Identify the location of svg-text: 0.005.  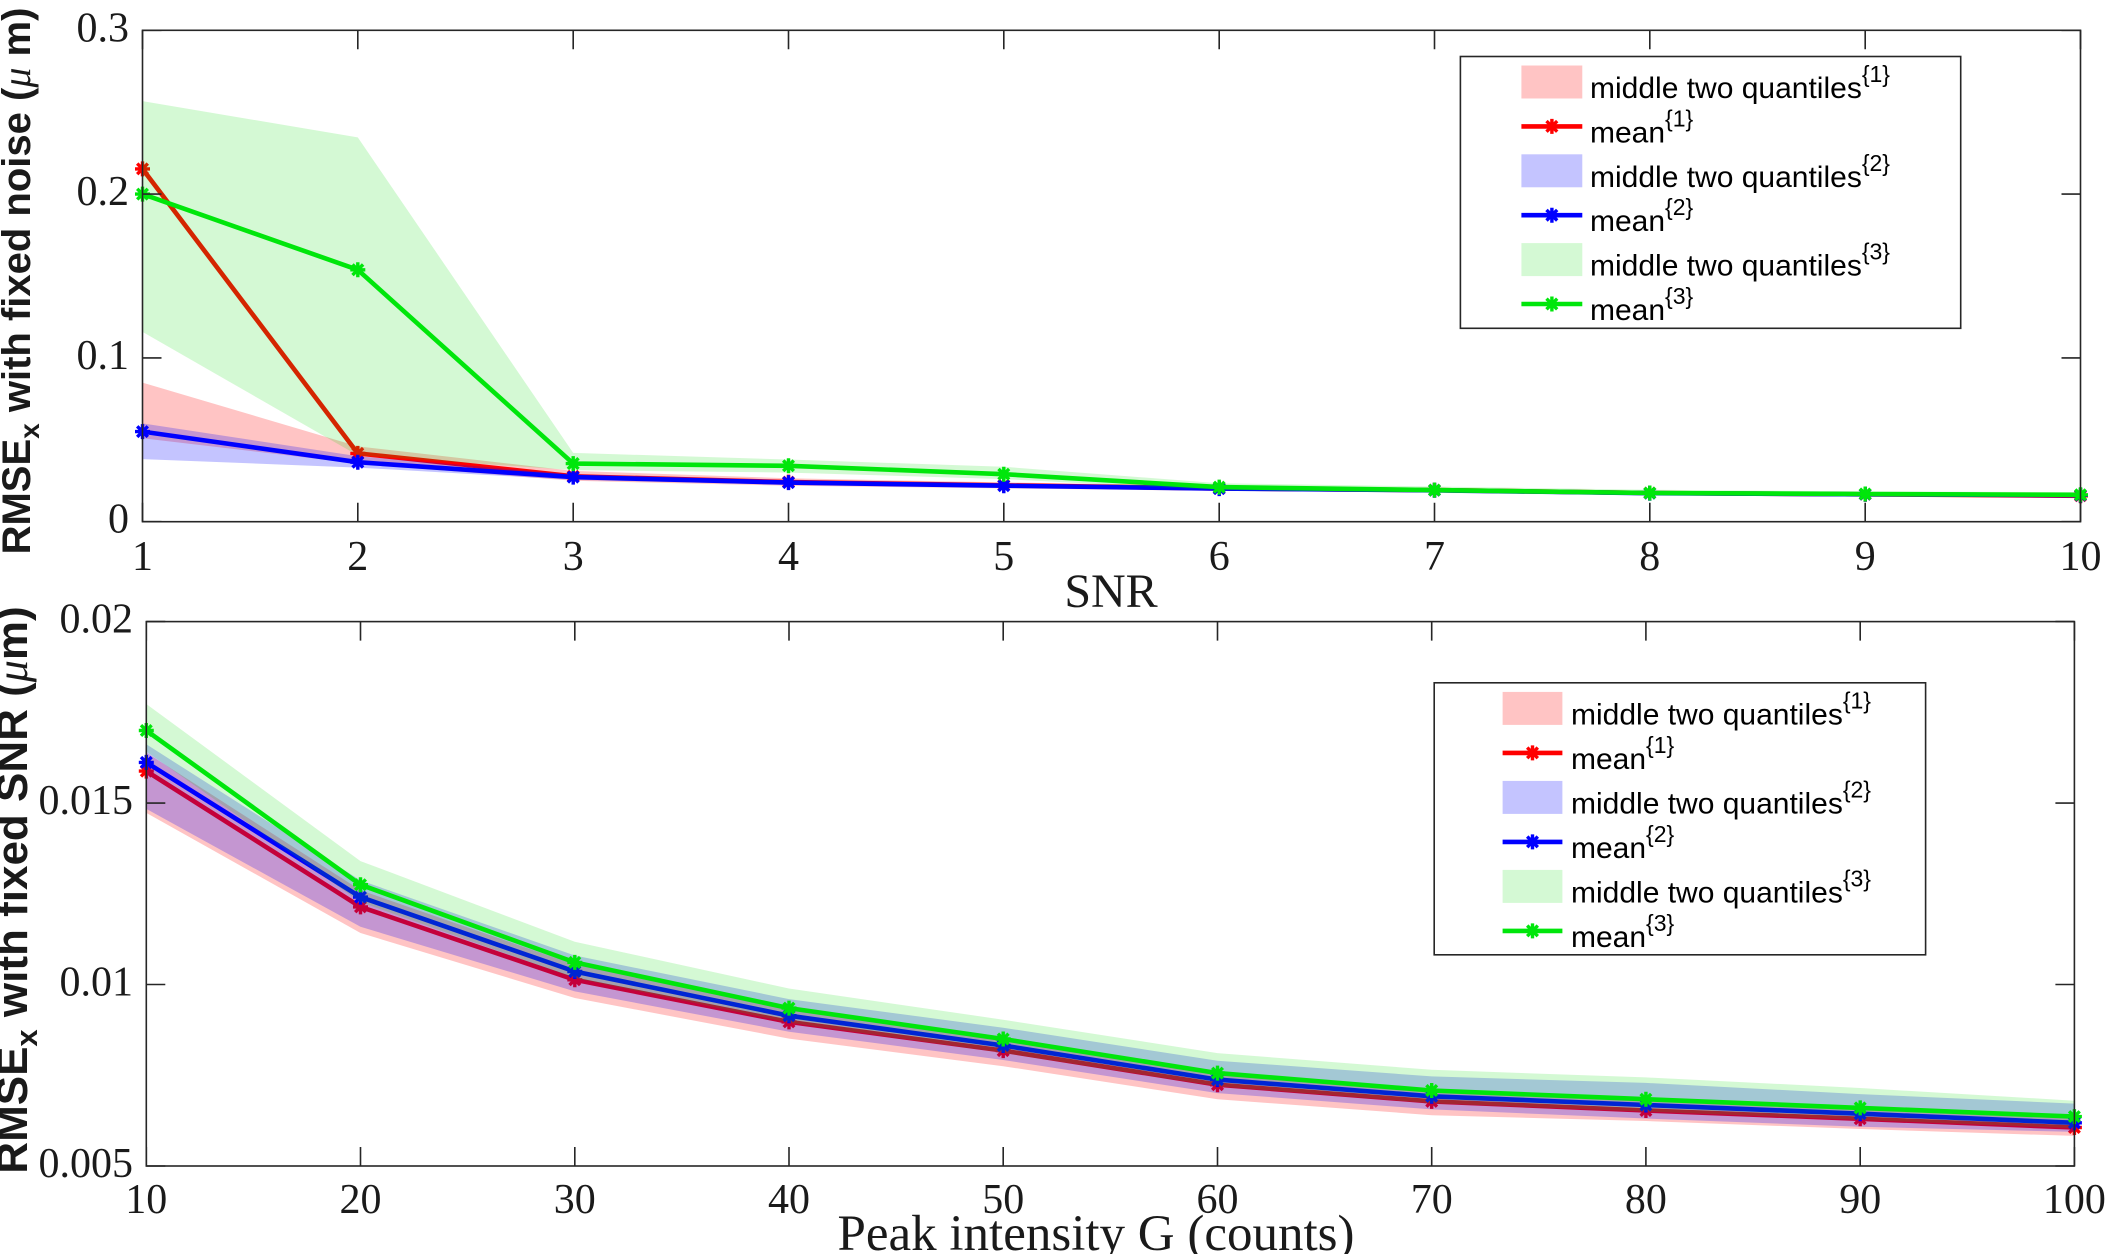
(86, 1164).